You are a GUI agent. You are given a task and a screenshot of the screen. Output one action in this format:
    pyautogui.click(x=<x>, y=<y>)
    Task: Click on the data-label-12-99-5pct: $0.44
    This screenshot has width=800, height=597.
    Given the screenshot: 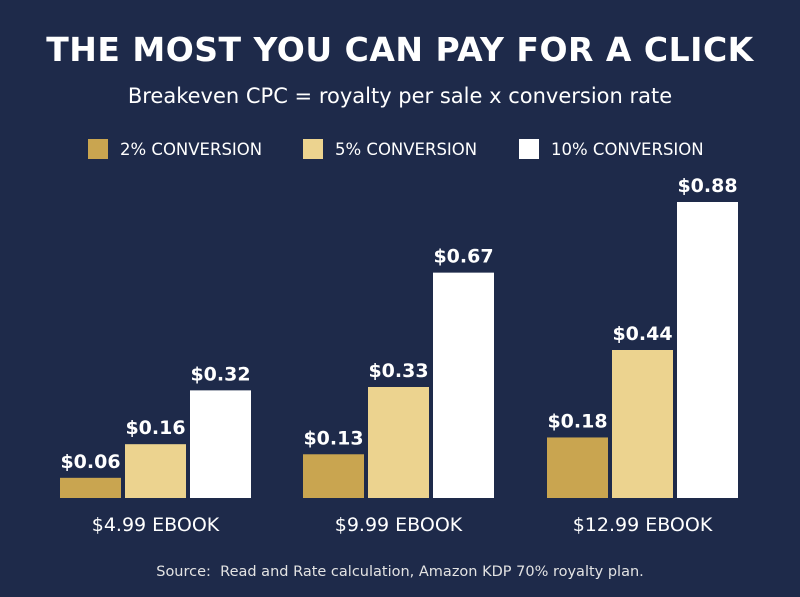 What is the action you would take?
    pyautogui.click(x=642, y=334)
    